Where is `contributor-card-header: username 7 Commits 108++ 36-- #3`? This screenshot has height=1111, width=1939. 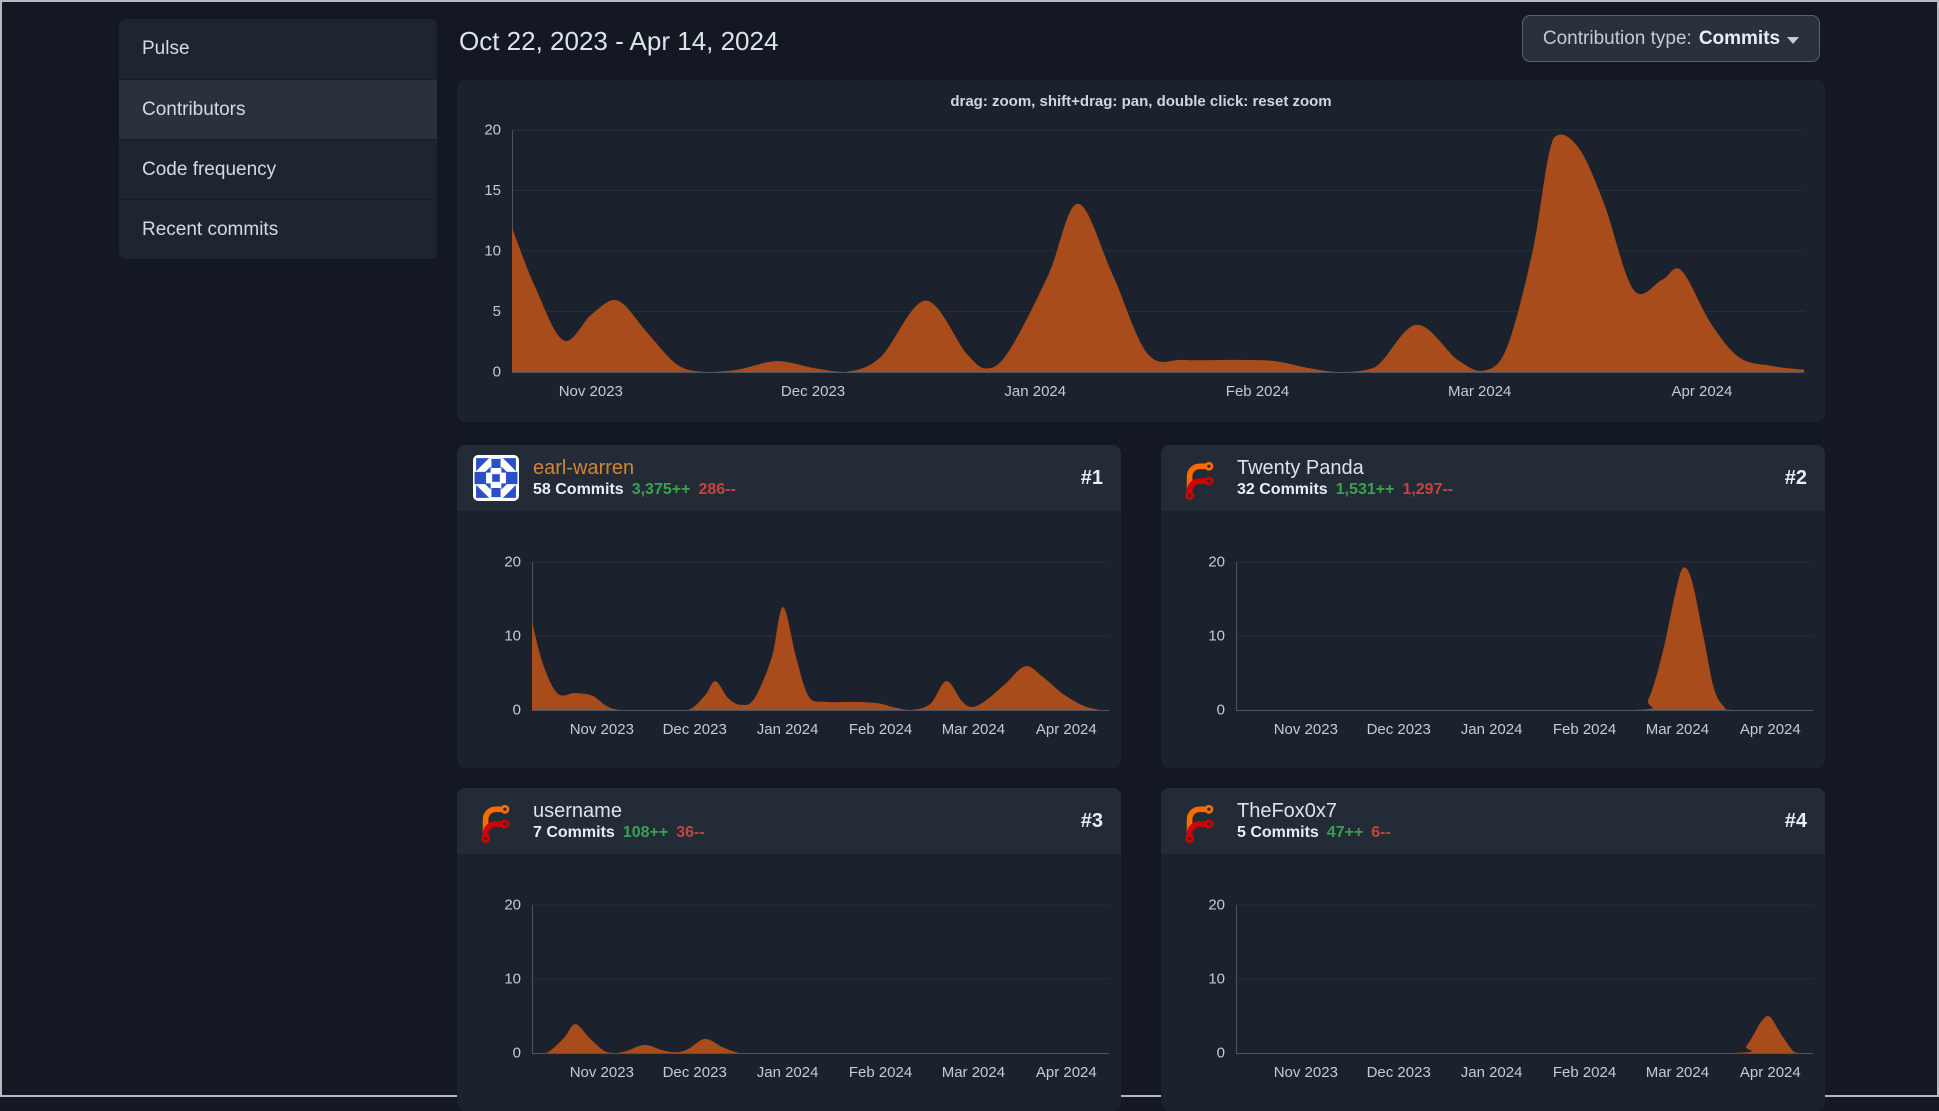
contributor-card-header: username 7 Commits 108++ 36-- #3 is located at coordinates (789, 821).